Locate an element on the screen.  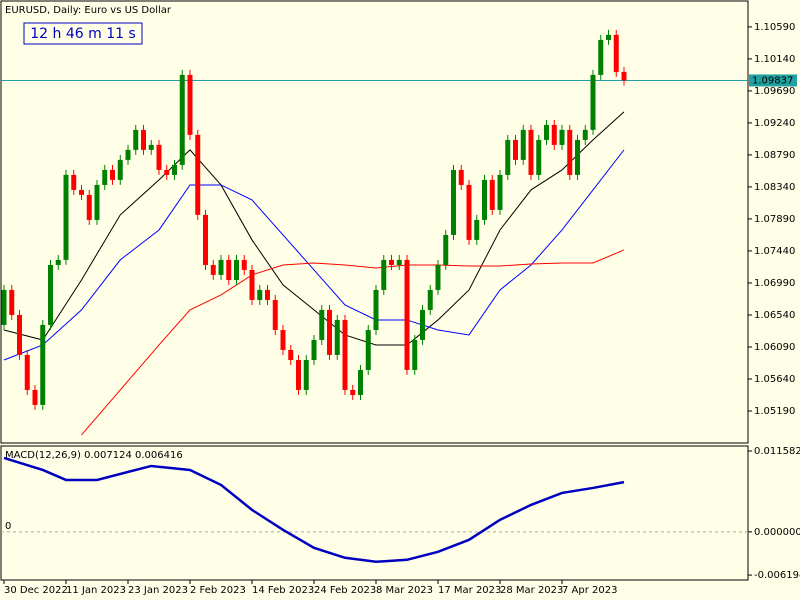
x-tick-label: 23 Jan 2023 is located at coordinates (158, 590).